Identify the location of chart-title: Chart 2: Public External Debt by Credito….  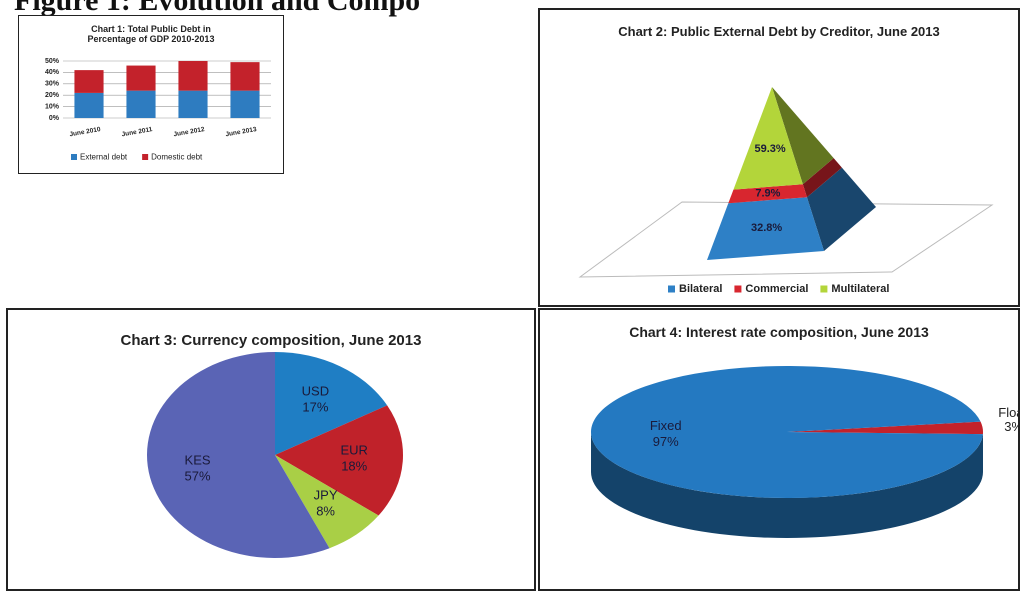
(779, 31).